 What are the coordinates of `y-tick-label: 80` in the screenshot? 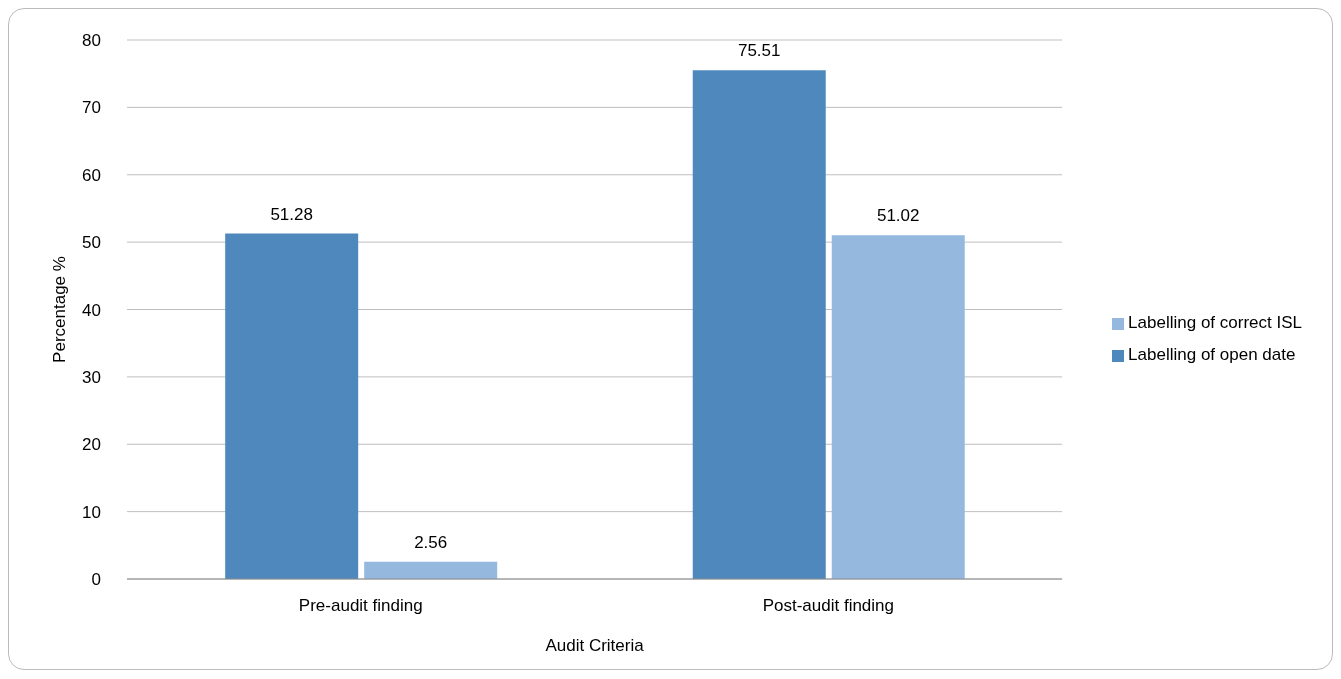 It's located at (91, 41).